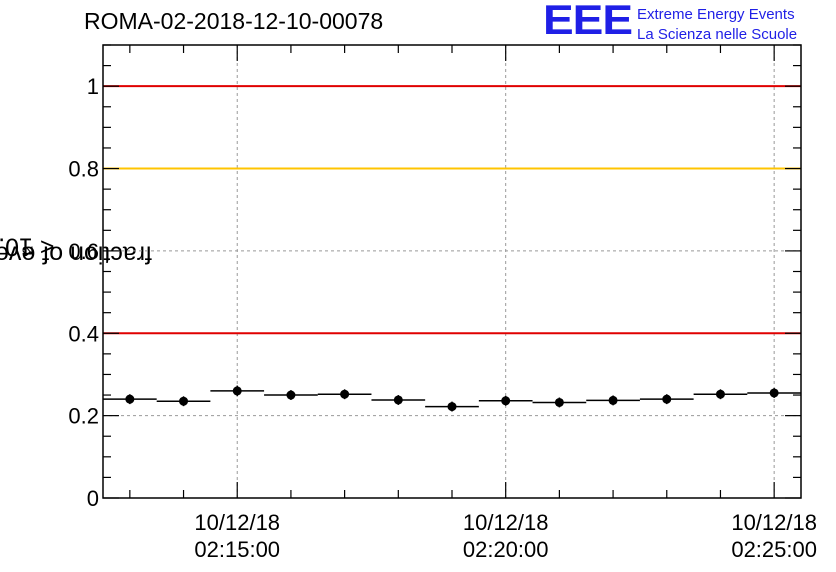 The height and width of the screenshot is (572, 836). What do you see at coordinates (588, 21) in the screenshot?
I see `eee-logo-mark: EEE` at bounding box center [588, 21].